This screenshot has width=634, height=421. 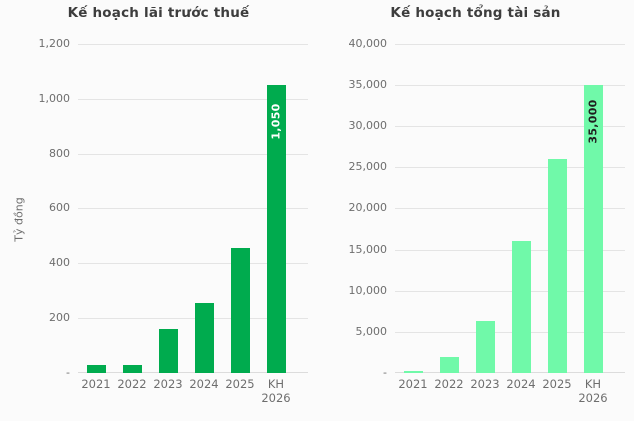 What do you see at coordinates (475, 13) in the screenshot?
I see `chart-title: Kế hoạch tổng tài sản` at bounding box center [475, 13].